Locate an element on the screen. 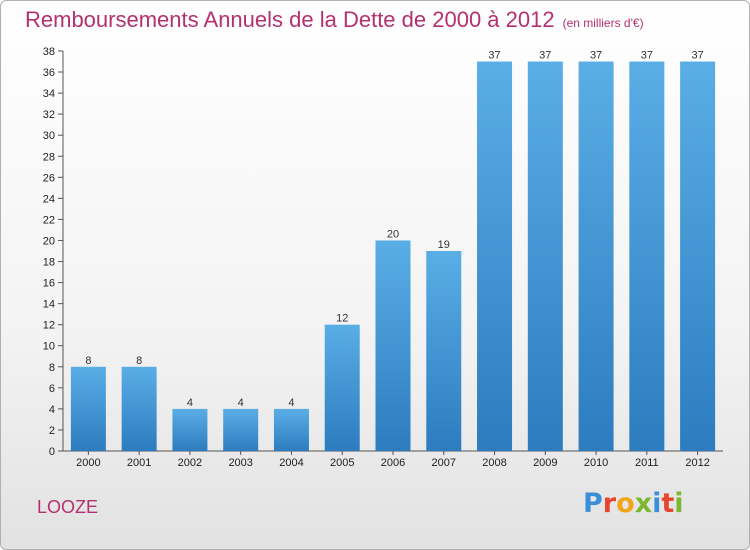 This screenshot has height=550, width=750. y-tick-label: 4 is located at coordinates (52, 410).